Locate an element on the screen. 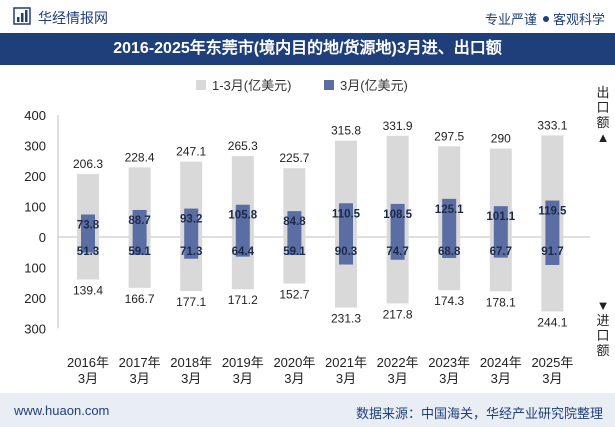 This screenshot has width=615, height=427. import-month-label: 90.3 is located at coordinates (346, 252).